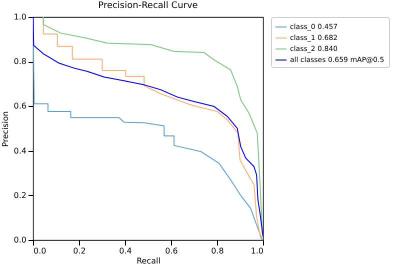 The height and width of the screenshot is (268, 402). I want to click on x-axis-title: Recall, so click(148, 261).